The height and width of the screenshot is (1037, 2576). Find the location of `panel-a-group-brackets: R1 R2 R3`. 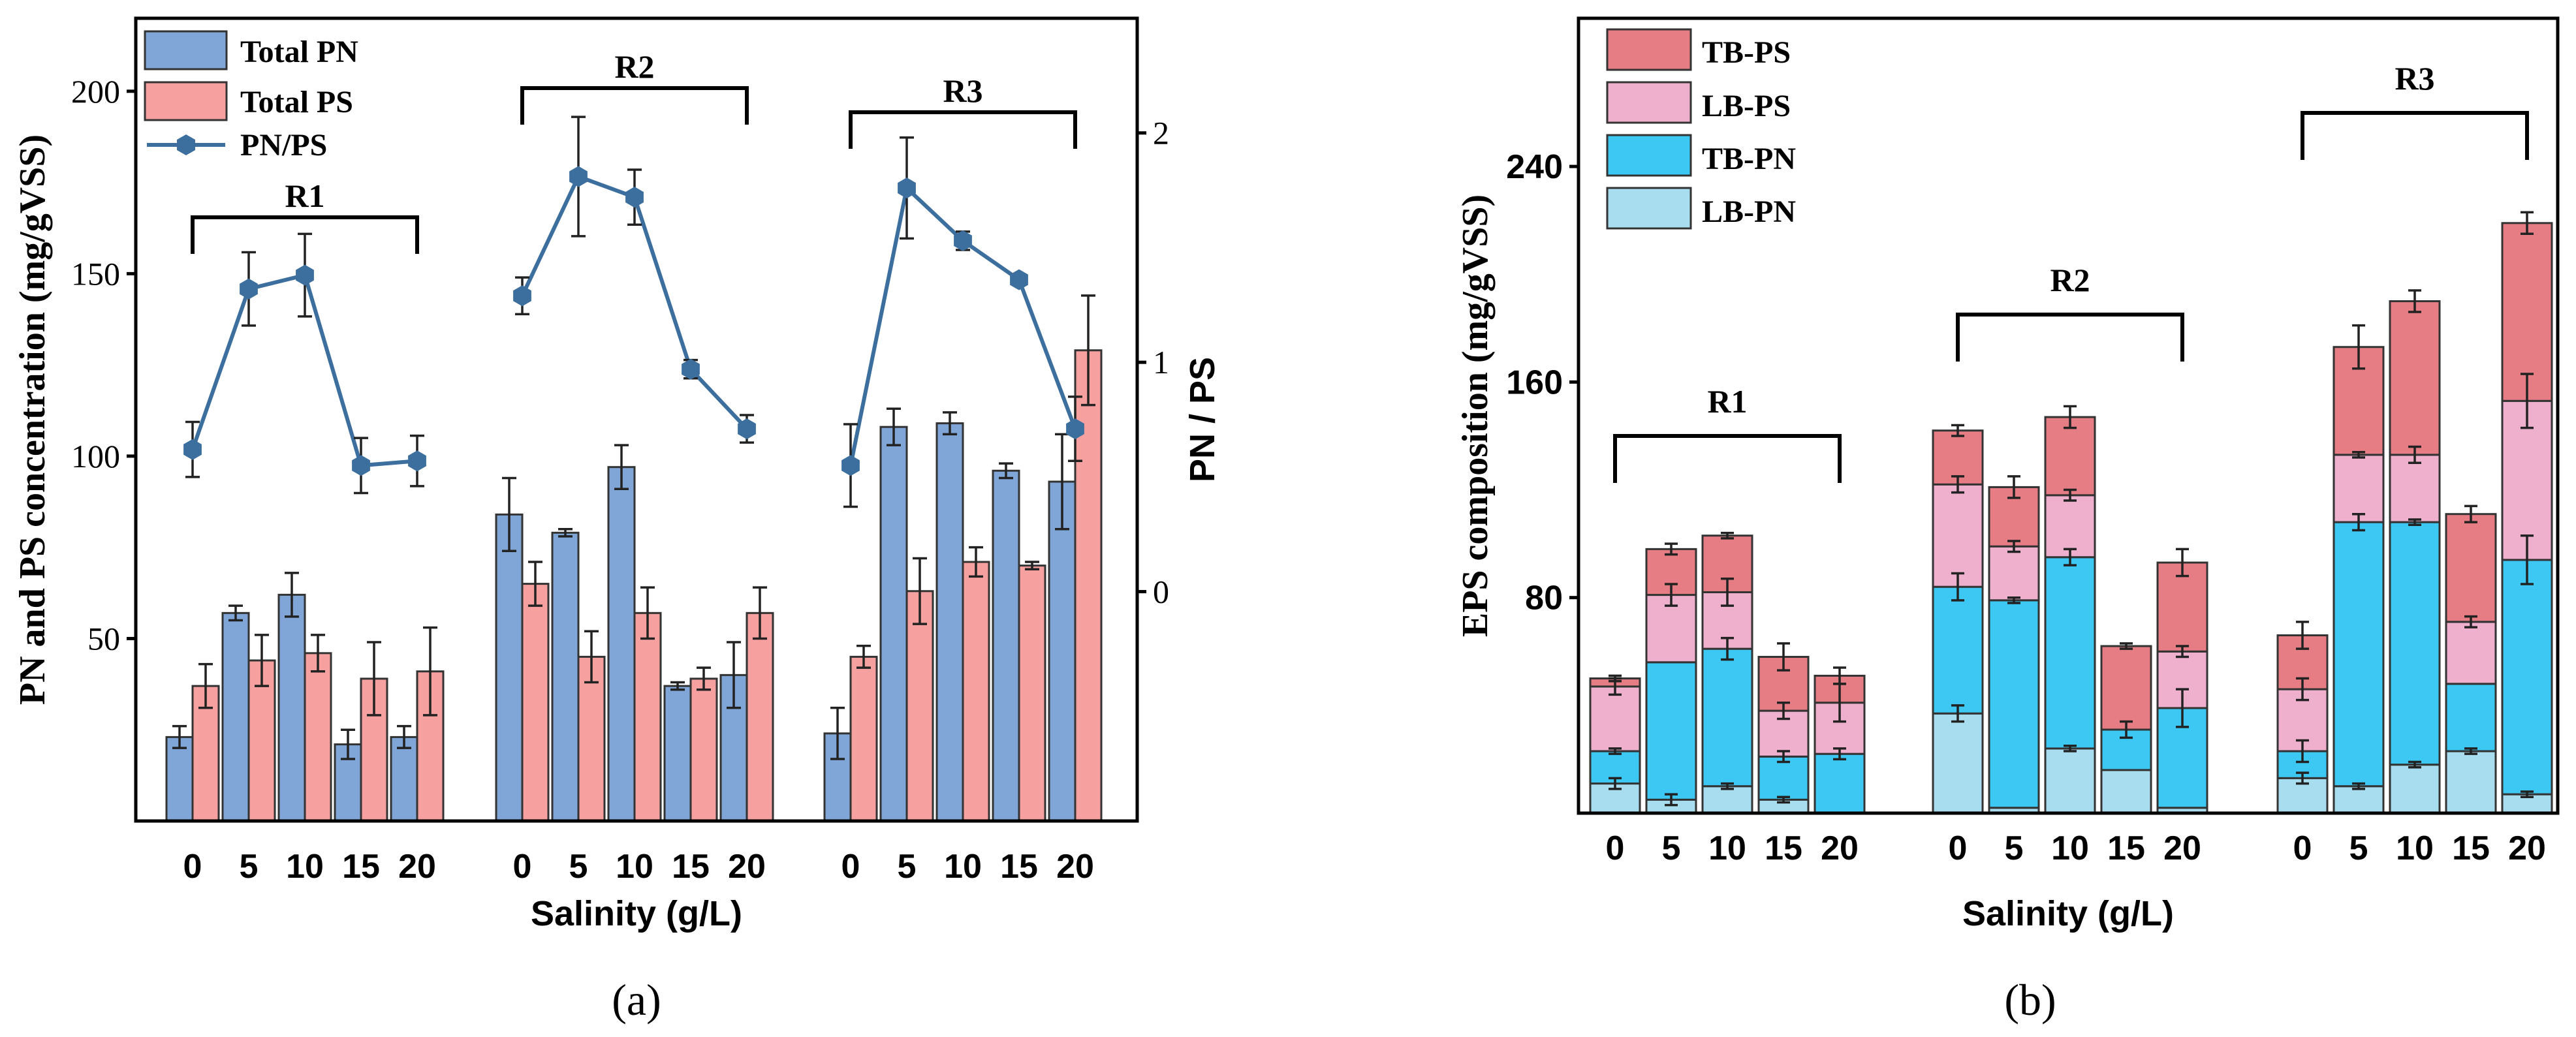

panel-a-group-brackets: R1 R2 R3 is located at coordinates (634, 151).